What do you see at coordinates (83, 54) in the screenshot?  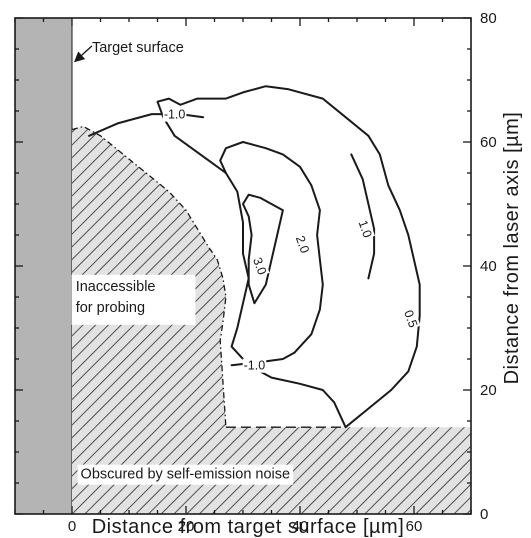 I see `target-surface-arrow` at bounding box center [83, 54].